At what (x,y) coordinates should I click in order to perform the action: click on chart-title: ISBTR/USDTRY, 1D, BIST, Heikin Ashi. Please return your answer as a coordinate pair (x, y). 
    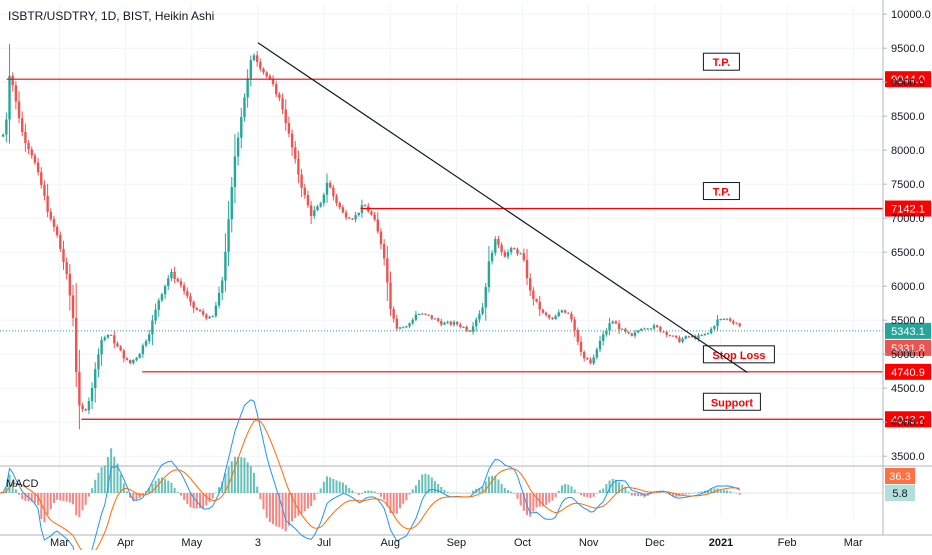
    Looking at the image, I should click on (111, 16).